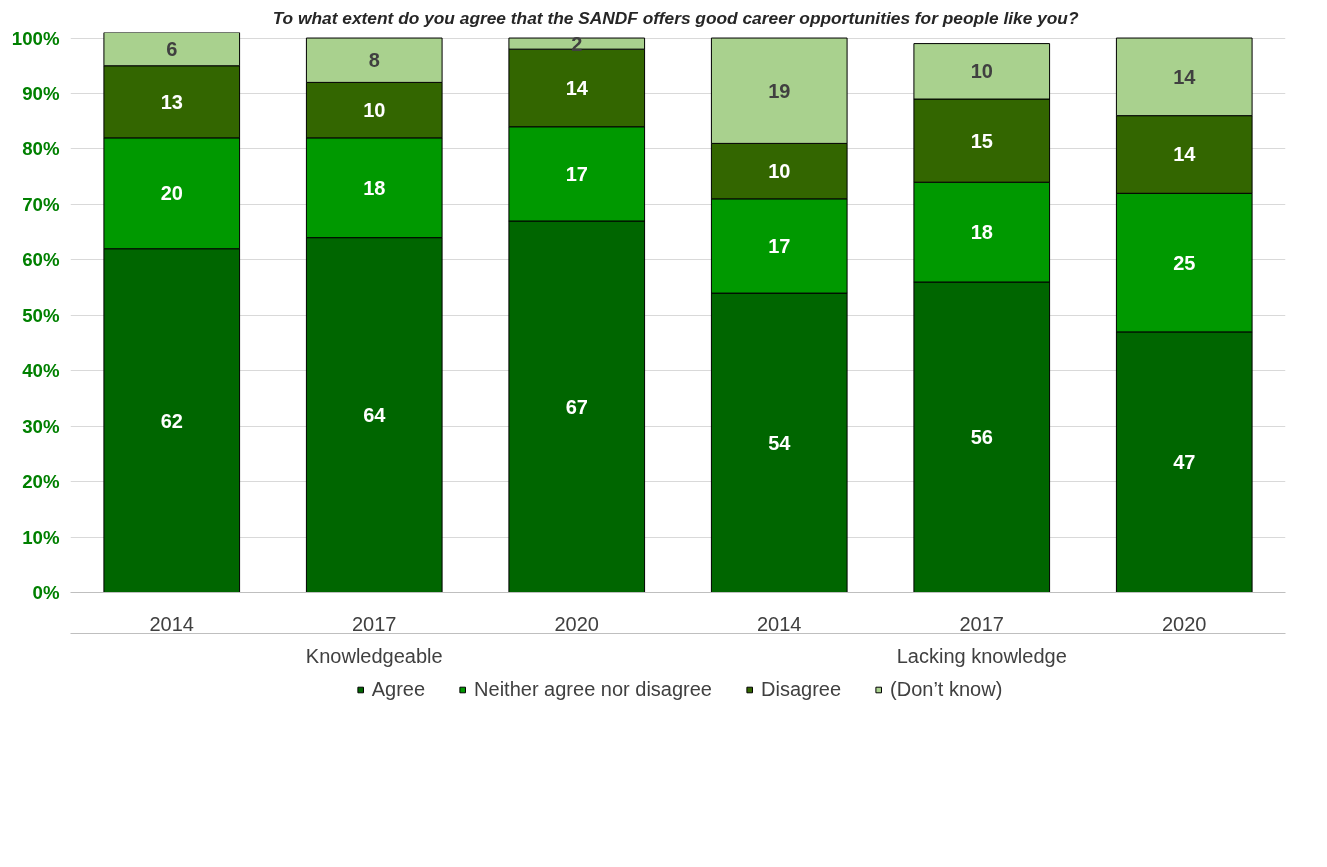 This screenshot has height=867, width=1327. What do you see at coordinates (398, 689) in the screenshot?
I see `legend-label: Agree` at bounding box center [398, 689].